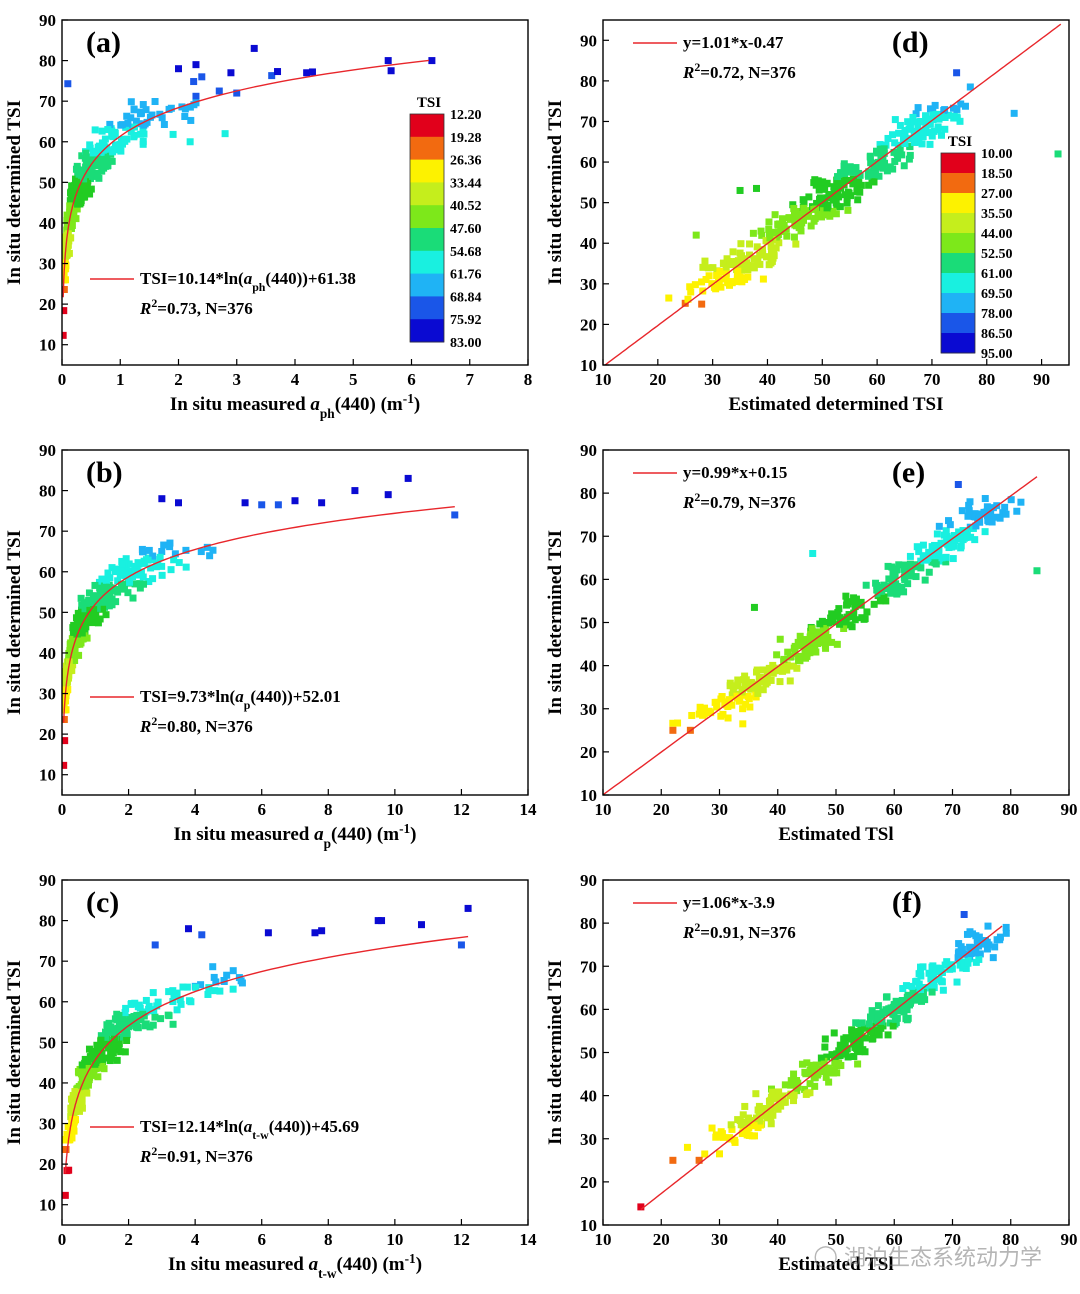 This screenshot has height=1294, width=1080. Describe the element at coordinates (588, 1009) in the screenshot. I see `y-tick-label: 60` at that location.